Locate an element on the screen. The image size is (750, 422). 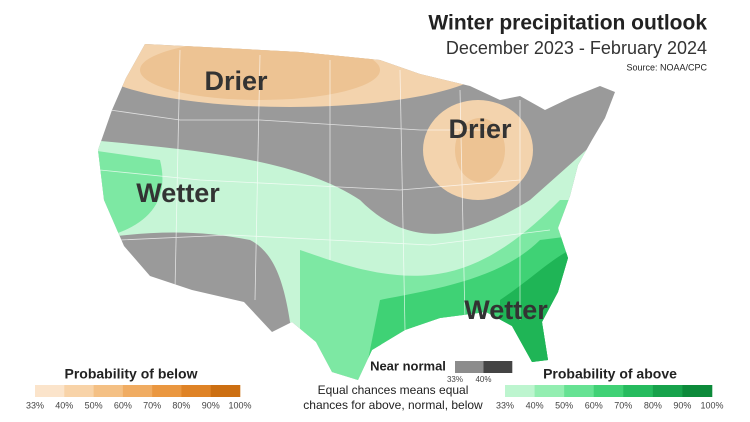
legend-title: Probability of above is located at coordinates (610, 374).